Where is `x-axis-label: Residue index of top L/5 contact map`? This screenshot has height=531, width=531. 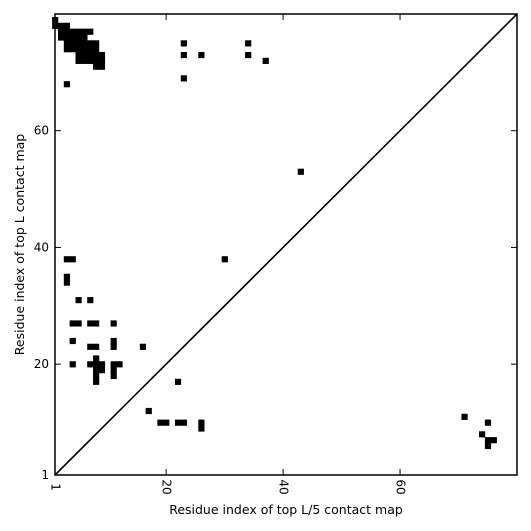 x-axis-label: Residue index of top L/5 contact map is located at coordinates (286, 509).